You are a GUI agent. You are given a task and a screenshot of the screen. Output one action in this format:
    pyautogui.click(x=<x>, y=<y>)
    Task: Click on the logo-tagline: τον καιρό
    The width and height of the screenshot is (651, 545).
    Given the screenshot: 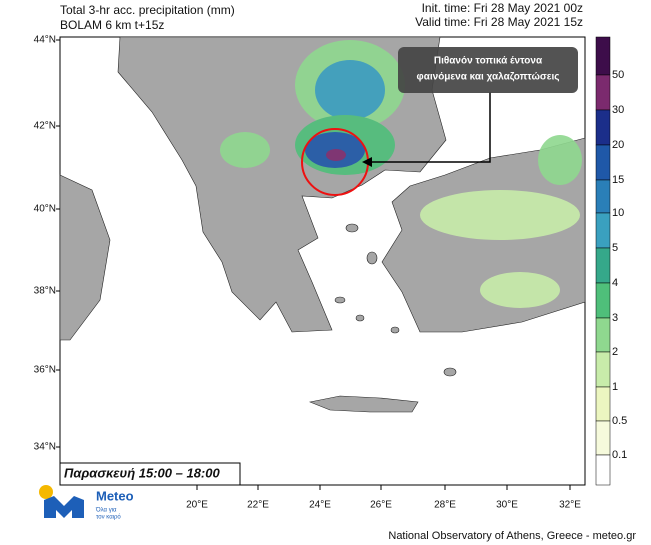 What is the action you would take?
    pyautogui.click(x=108, y=517)
    